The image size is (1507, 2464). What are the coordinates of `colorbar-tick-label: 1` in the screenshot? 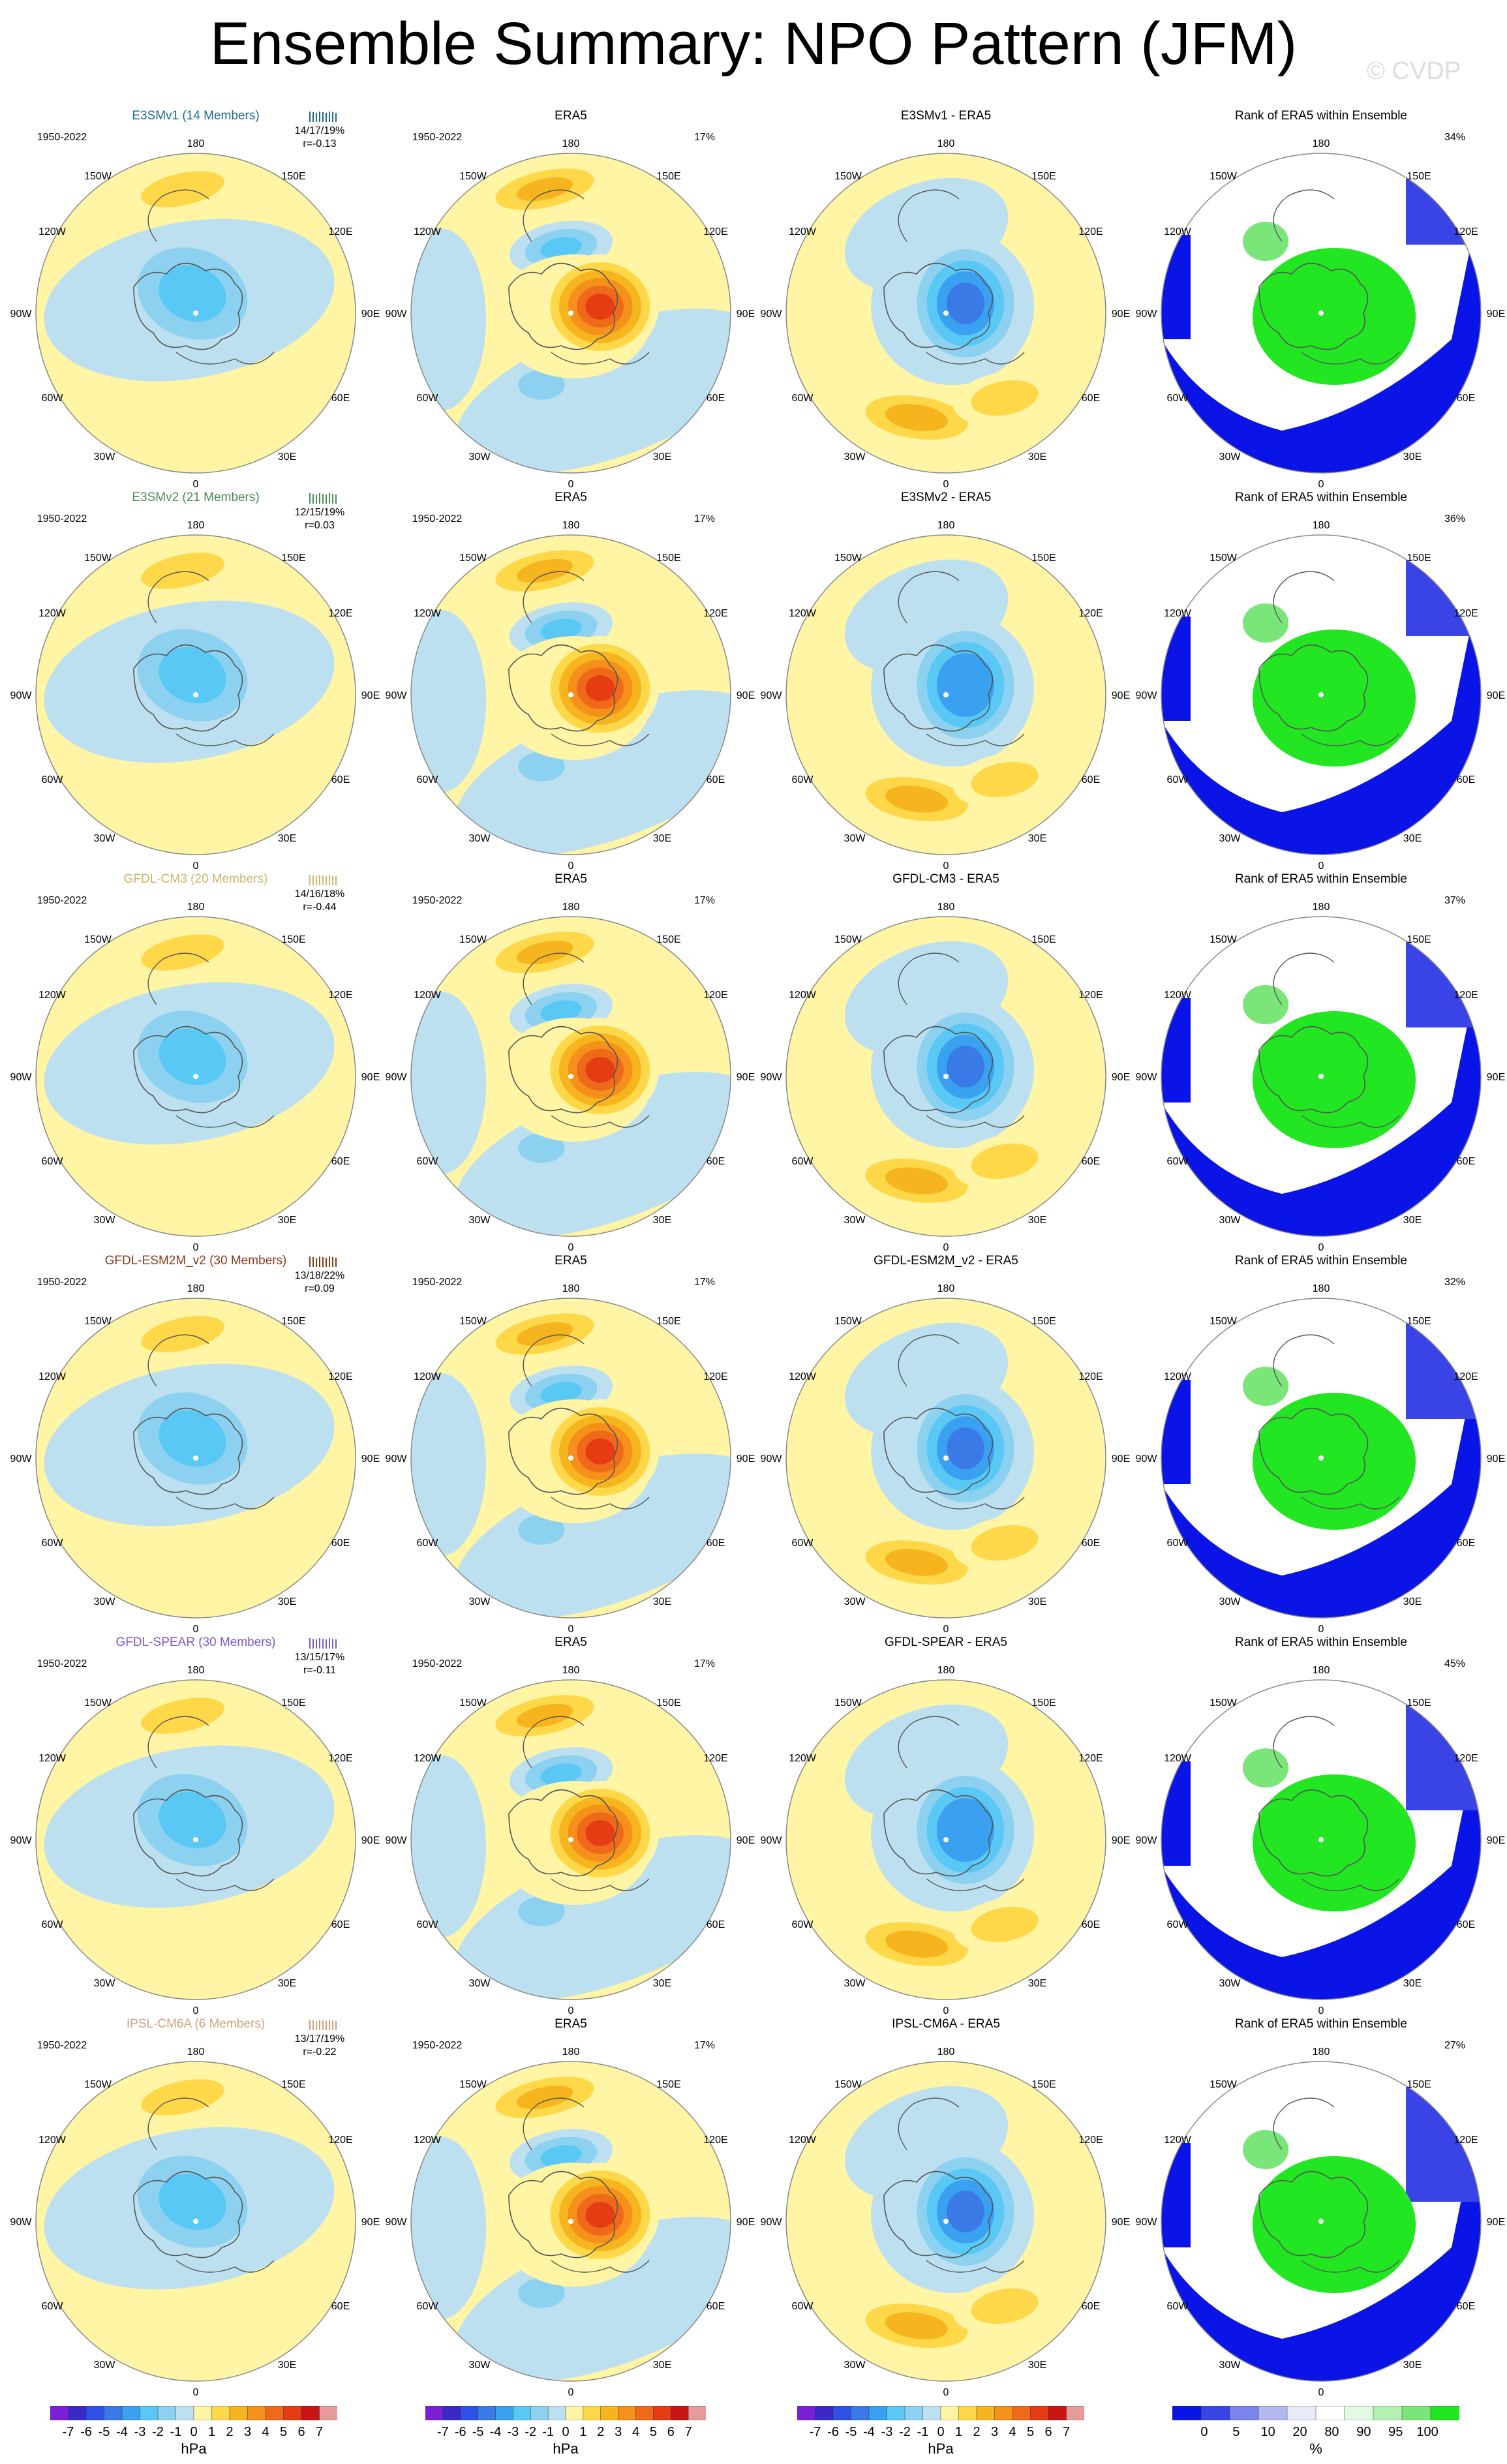 It's located at (211, 2432).